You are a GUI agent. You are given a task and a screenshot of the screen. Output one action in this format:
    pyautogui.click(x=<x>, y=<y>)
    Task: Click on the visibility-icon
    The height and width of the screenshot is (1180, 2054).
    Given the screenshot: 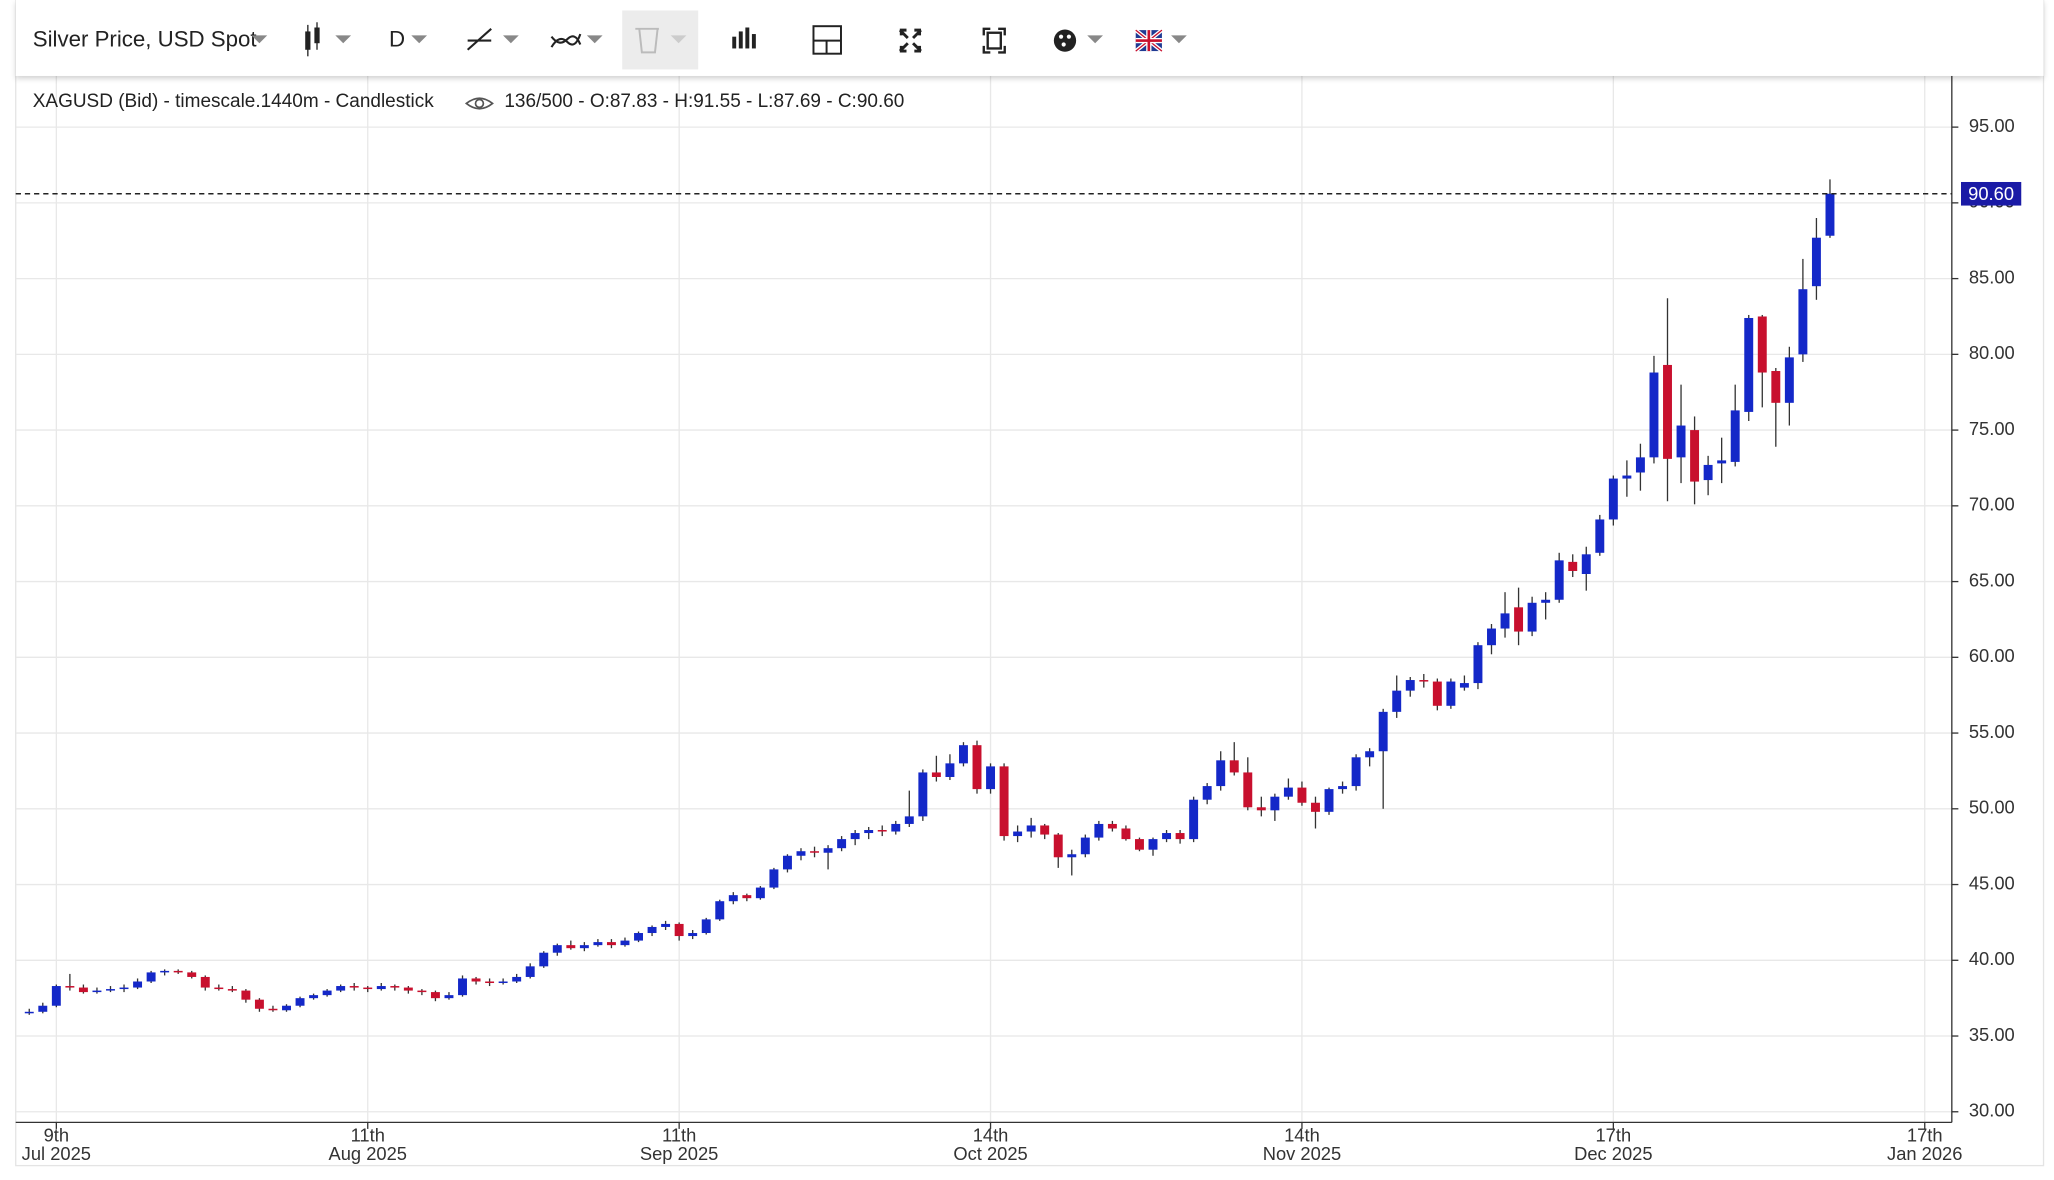 What is the action you would take?
    pyautogui.click(x=479, y=103)
    